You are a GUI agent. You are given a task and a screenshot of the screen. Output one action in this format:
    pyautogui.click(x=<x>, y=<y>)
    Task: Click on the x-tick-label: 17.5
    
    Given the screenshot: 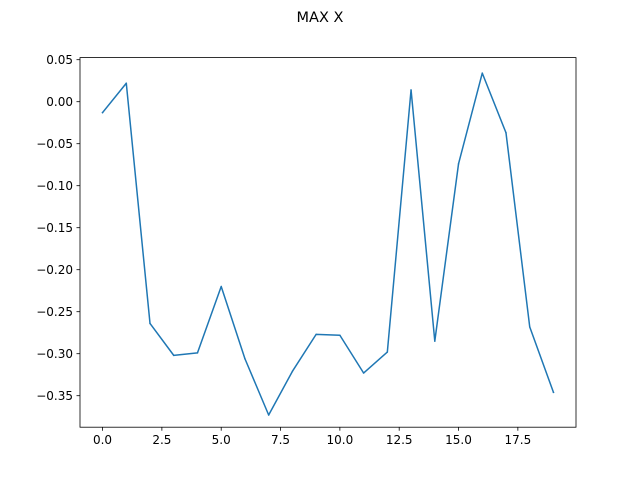 What is the action you would take?
    pyautogui.click(x=517, y=440)
    